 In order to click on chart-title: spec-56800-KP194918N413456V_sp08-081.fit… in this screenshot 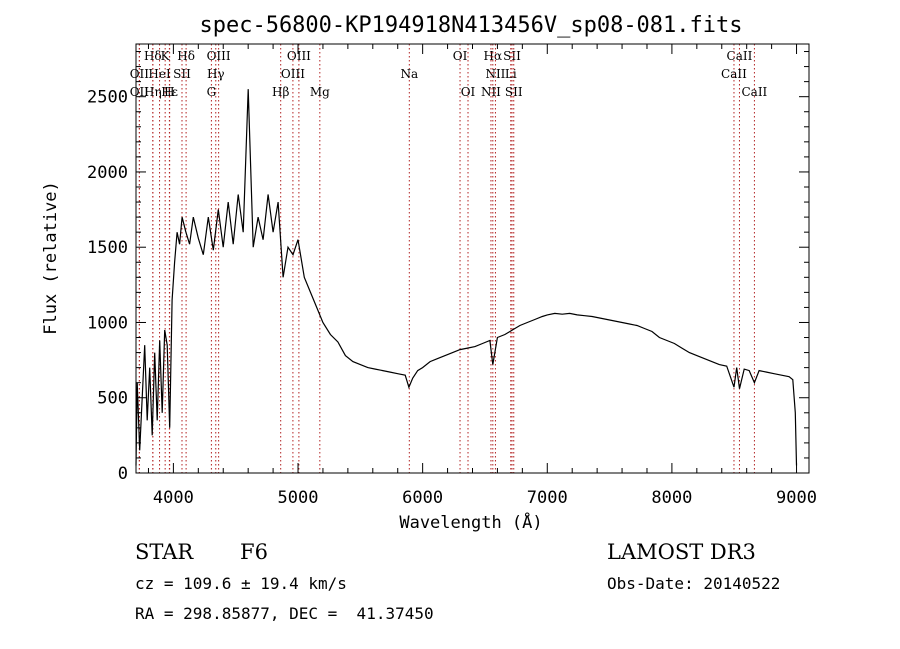, I will do `click(470, 25)`.